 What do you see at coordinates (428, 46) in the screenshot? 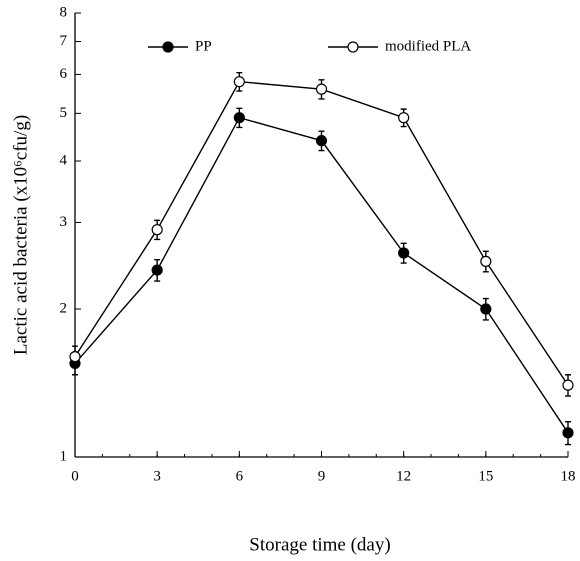
I see `legend-label: modified PLA` at bounding box center [428, 46].